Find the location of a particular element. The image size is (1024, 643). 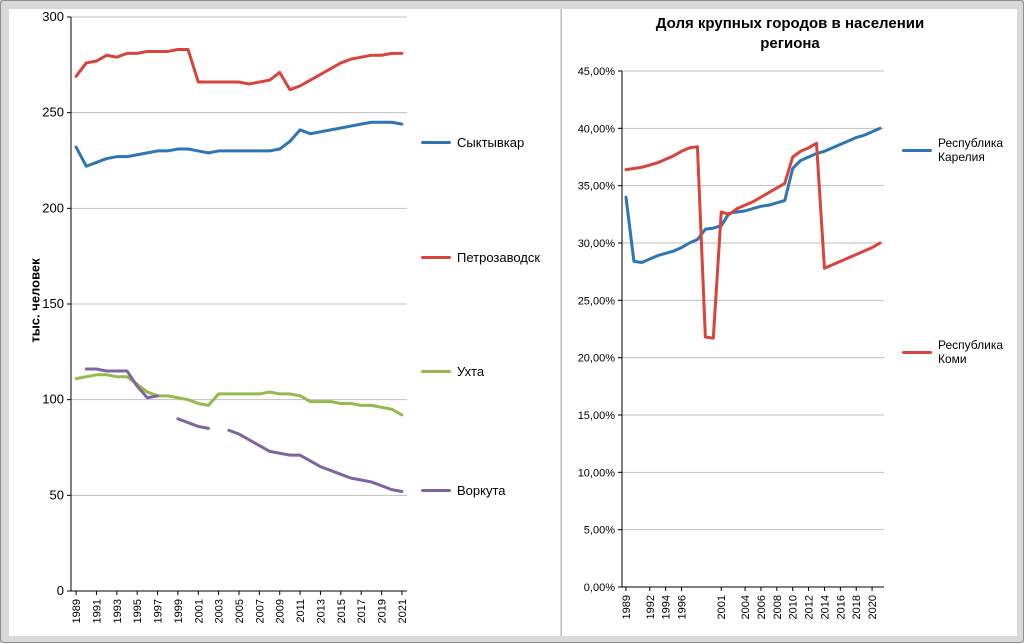

svg-text: 250 is located at coordinates (53, 112).